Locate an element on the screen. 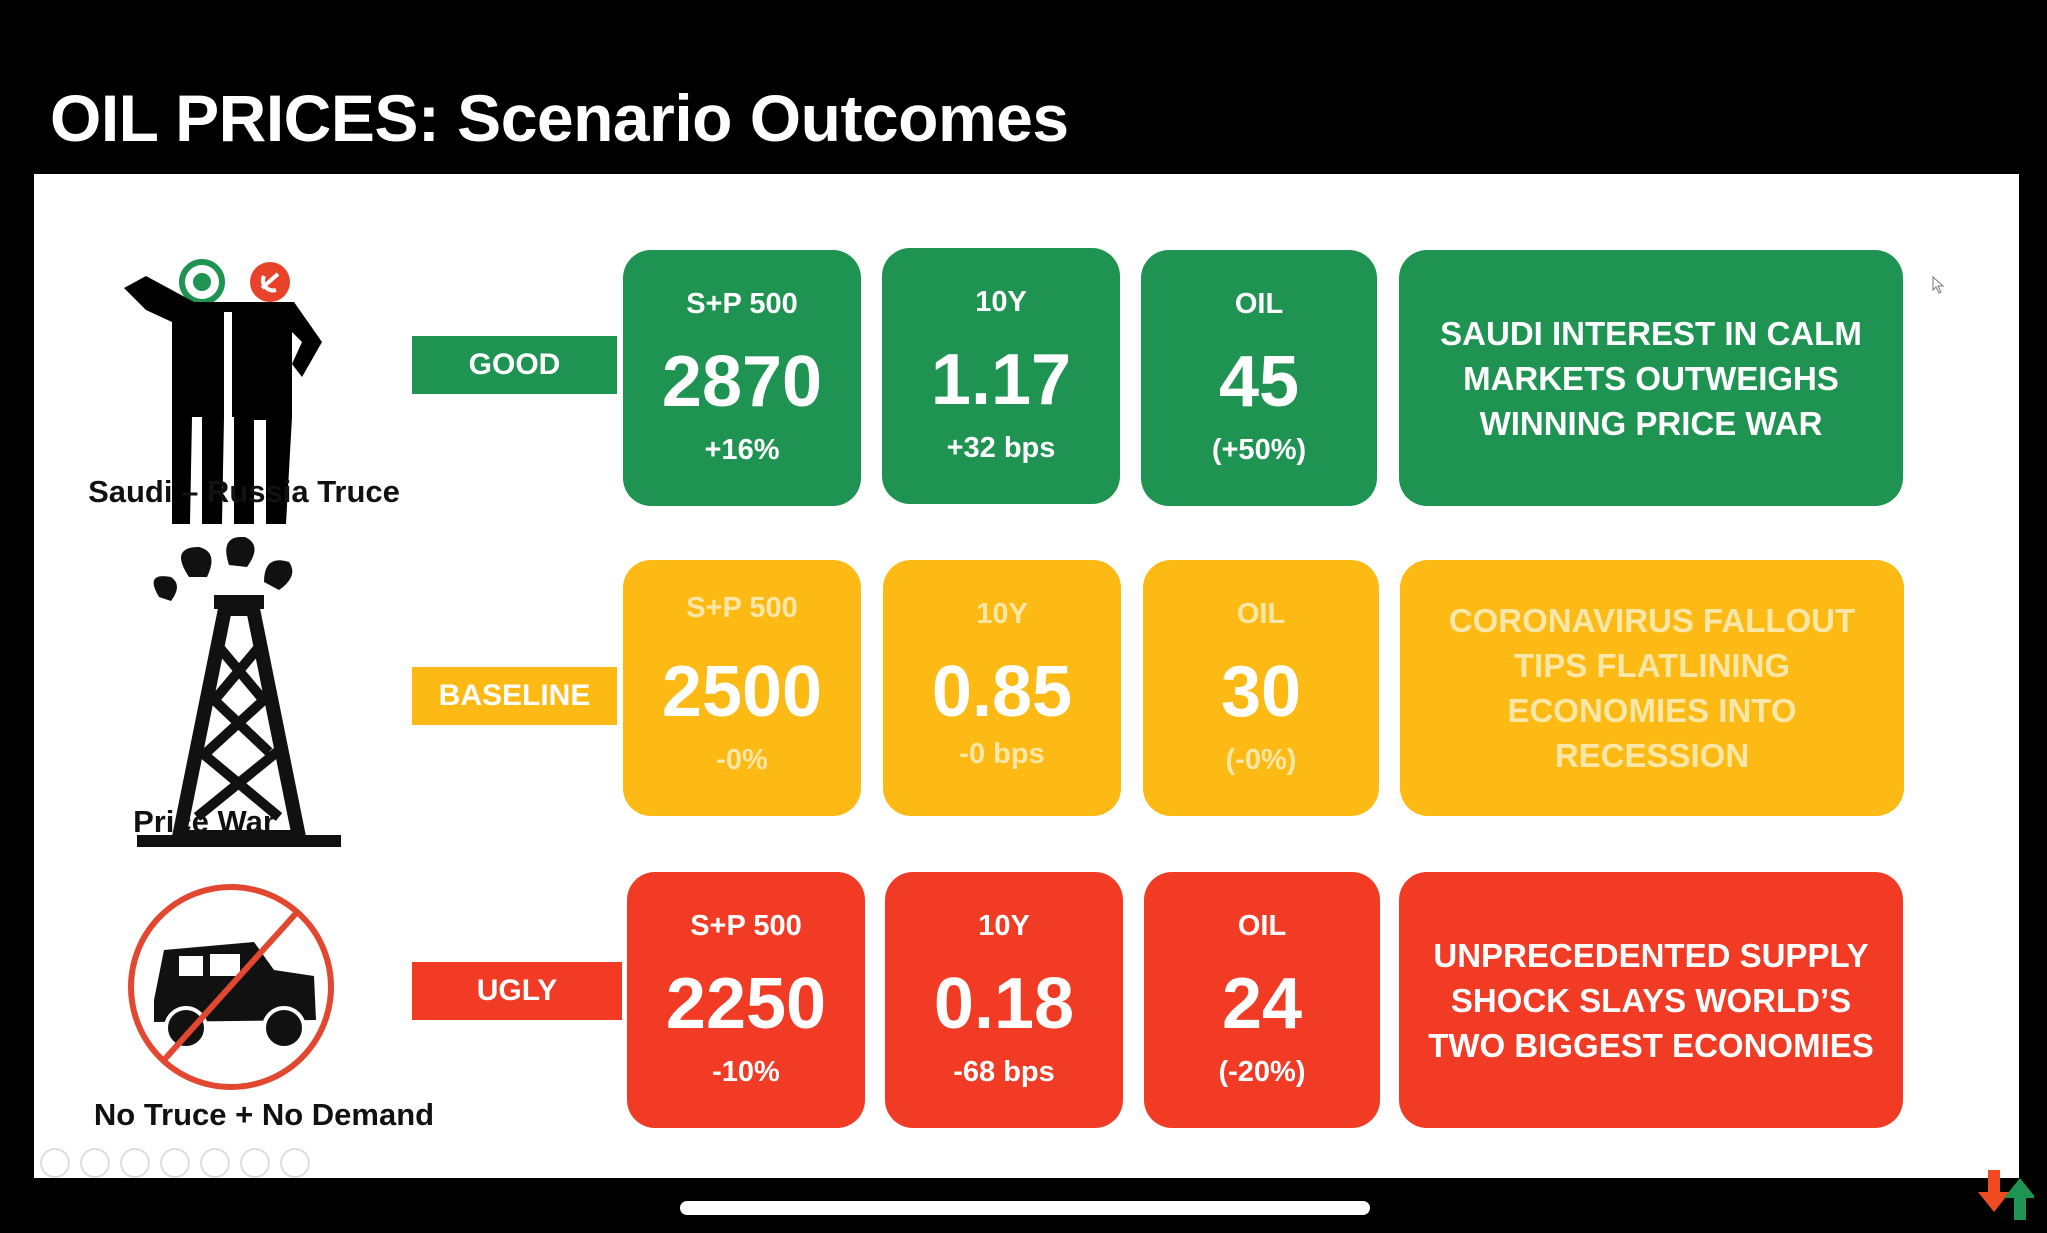 This screenshot has width=2047, height=1233. 10y-card-baseline: 10Y 0.85 -0 bps is located at coordinates (1002, 688).